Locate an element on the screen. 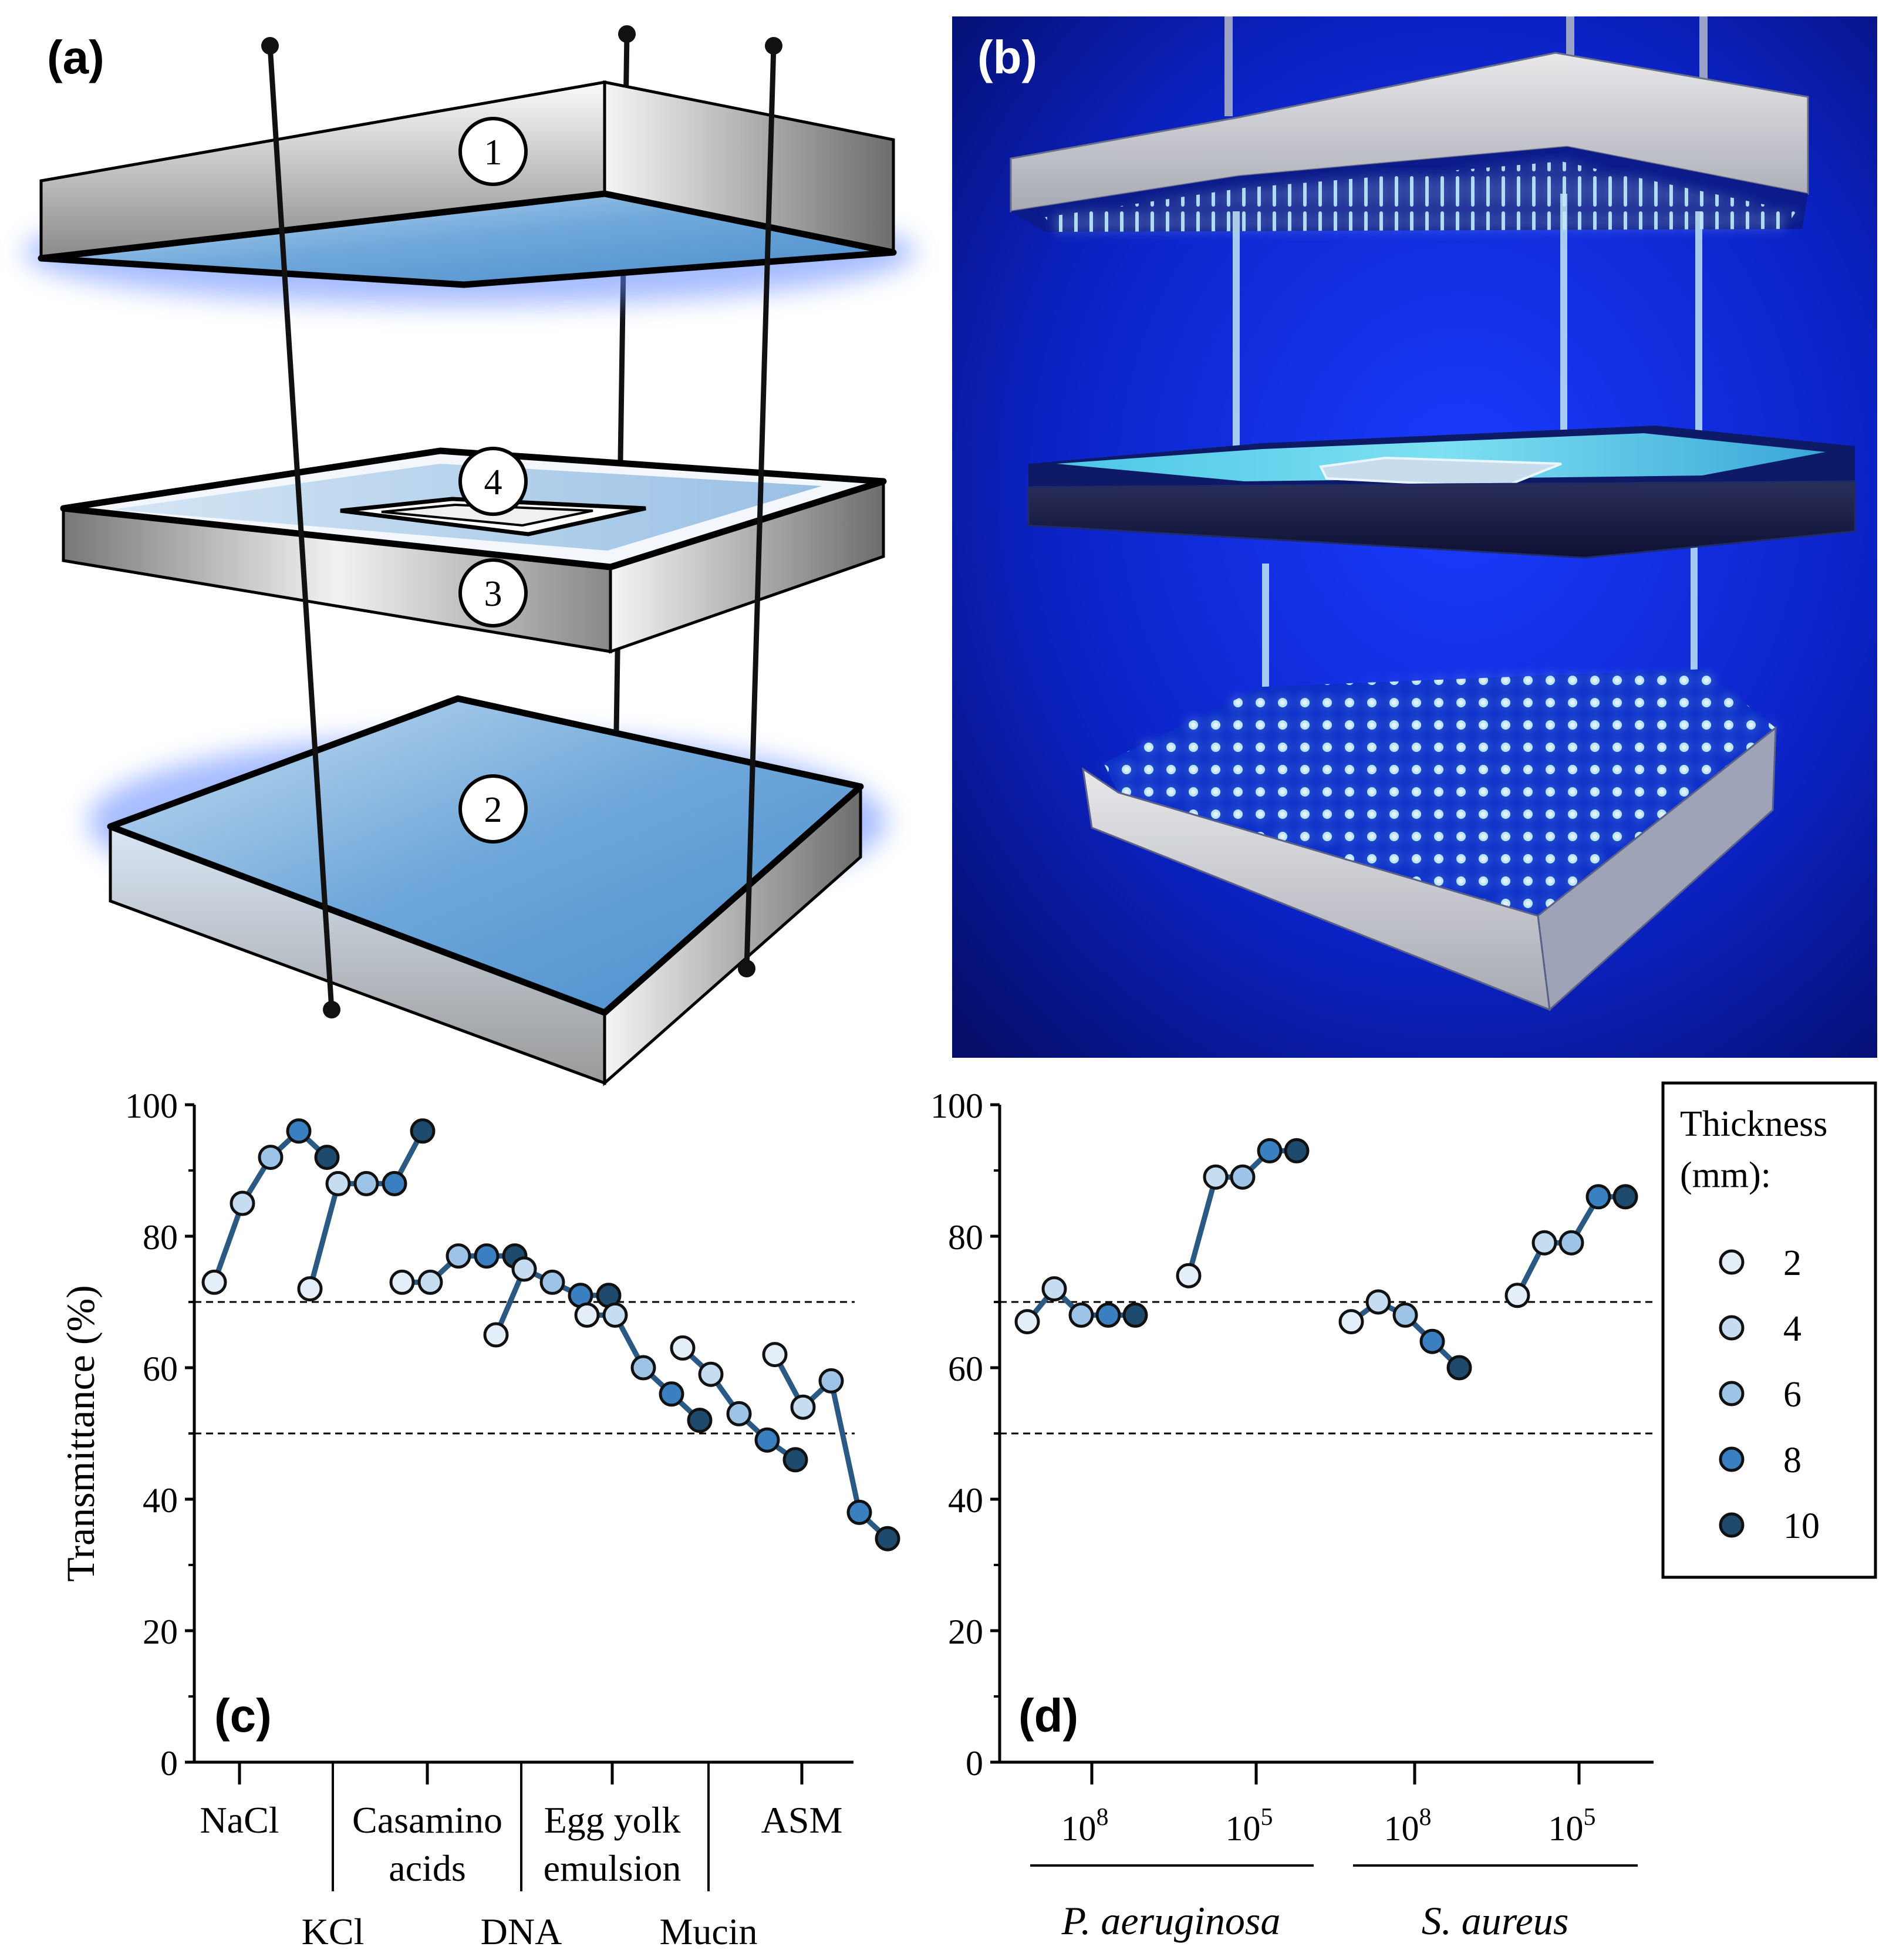 This screenshot has height=1960, width=1896. x-category-label: emulsion is located at coordinates (613, 1868).